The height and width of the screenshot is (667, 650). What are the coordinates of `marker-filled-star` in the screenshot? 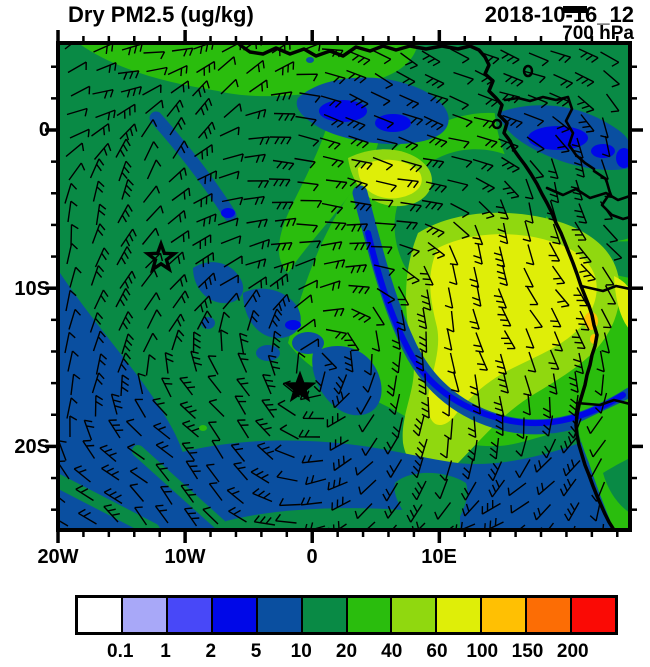 It's located at (300, 386).